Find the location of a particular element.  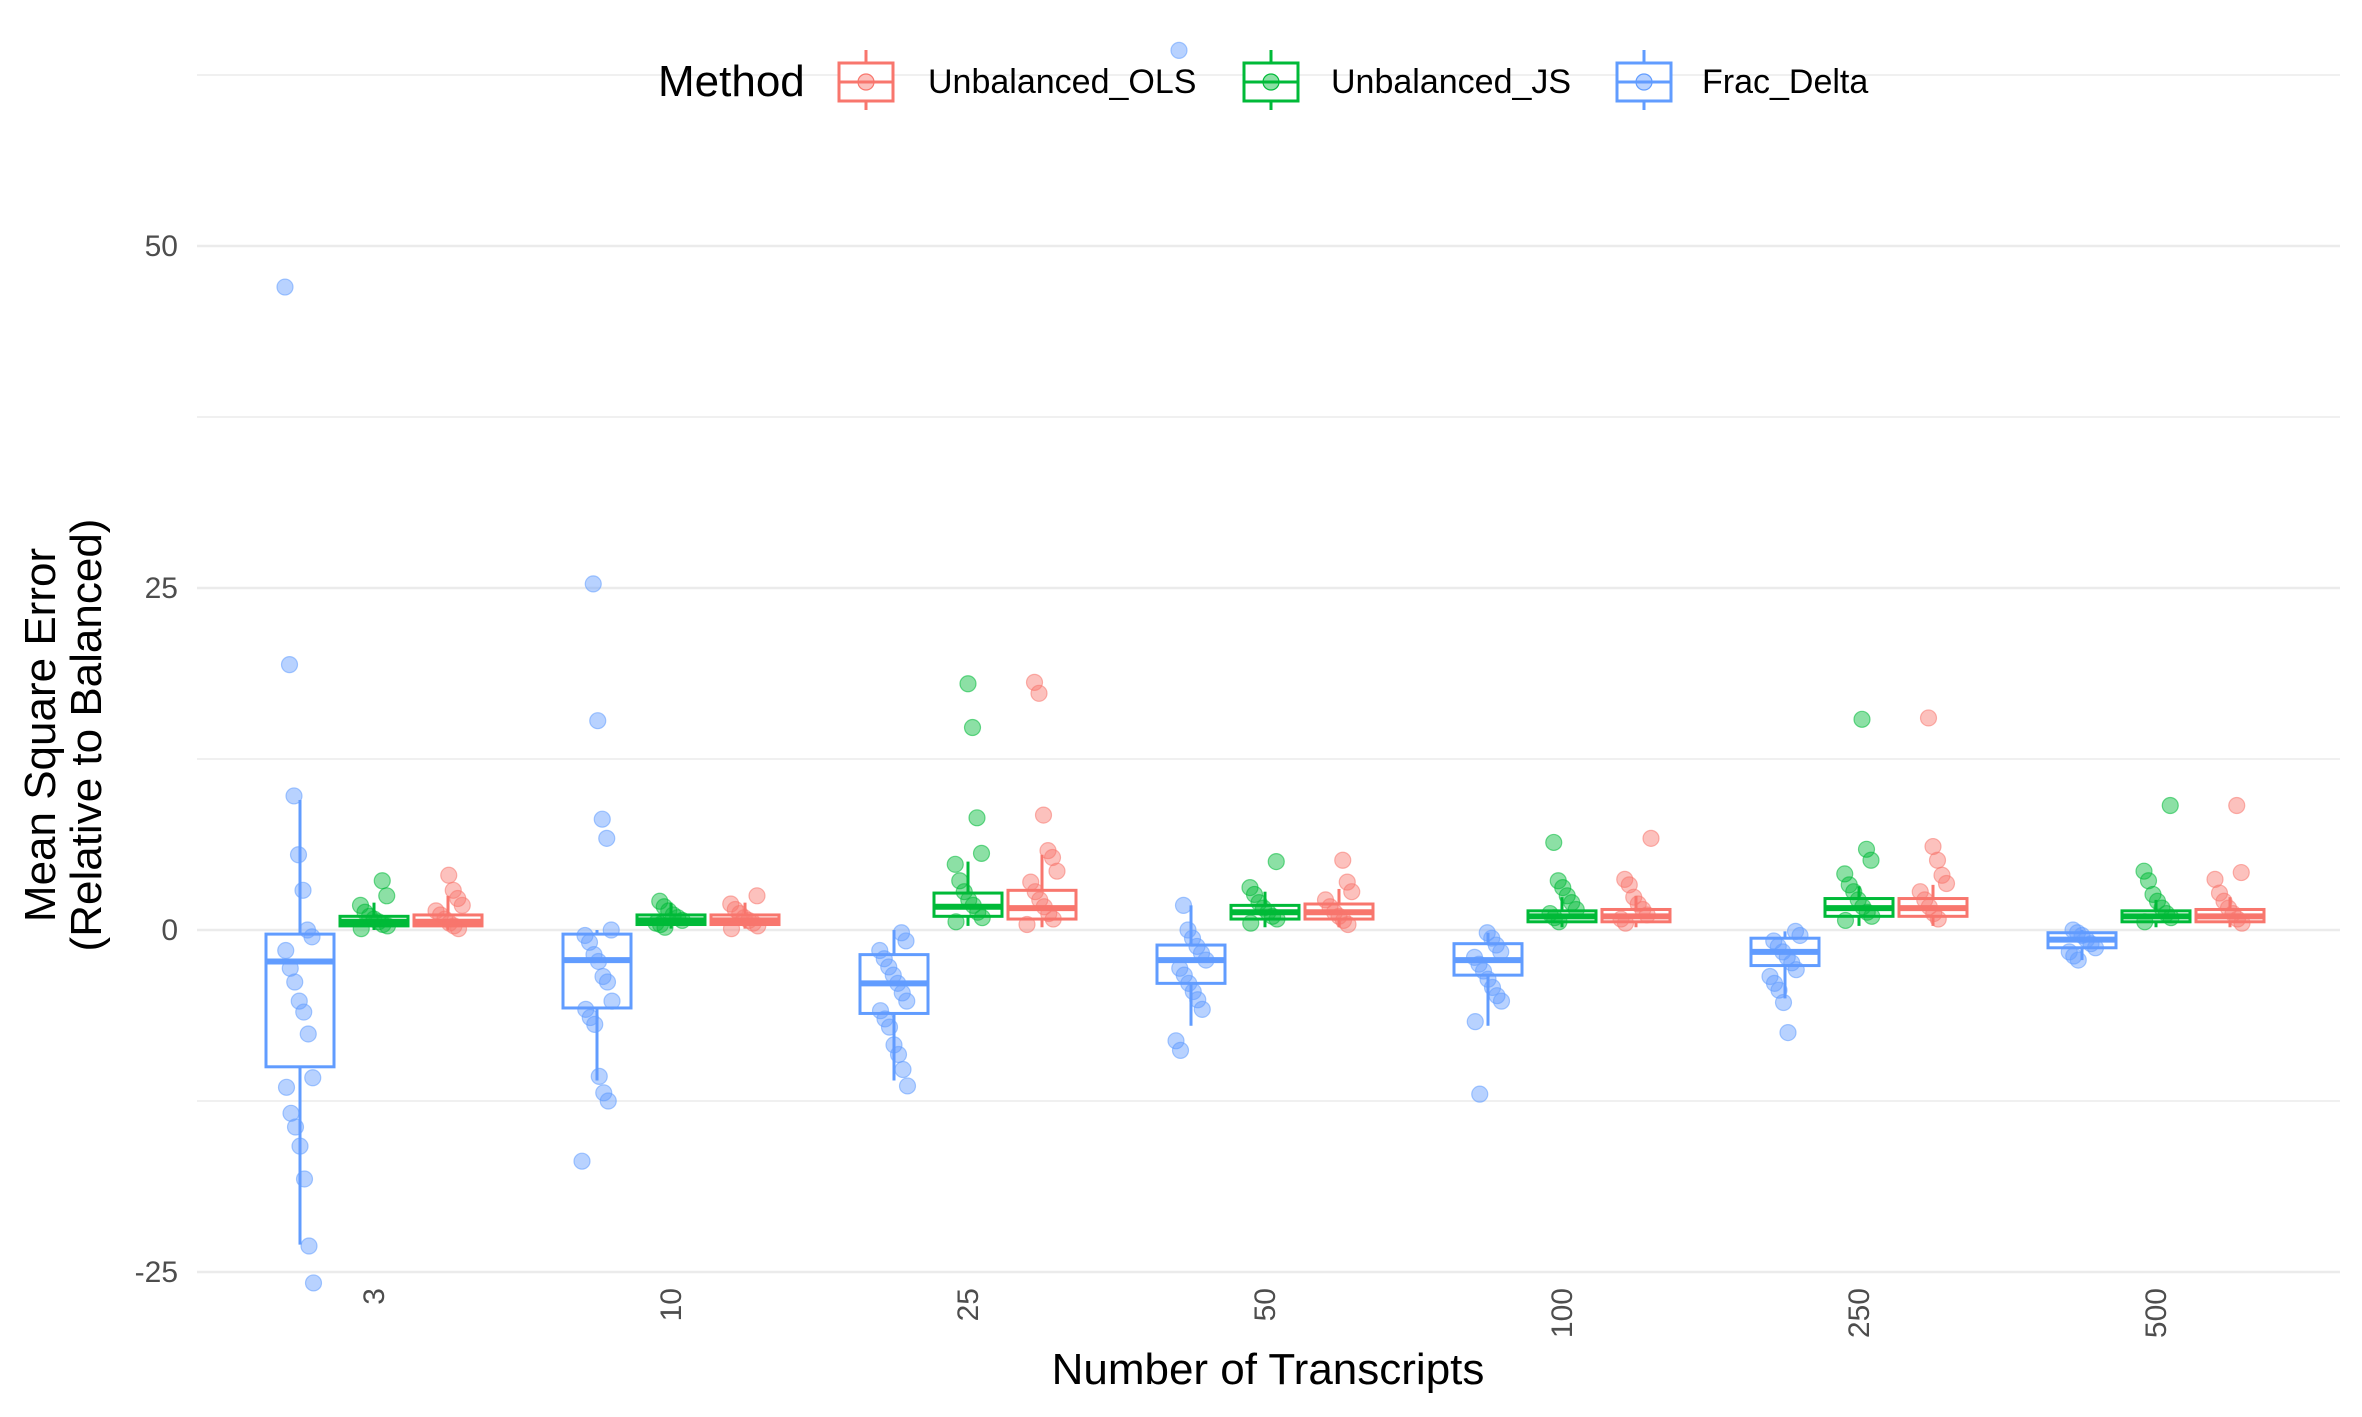

x-tick-label: 25 is located at coordinates (968, 1304).